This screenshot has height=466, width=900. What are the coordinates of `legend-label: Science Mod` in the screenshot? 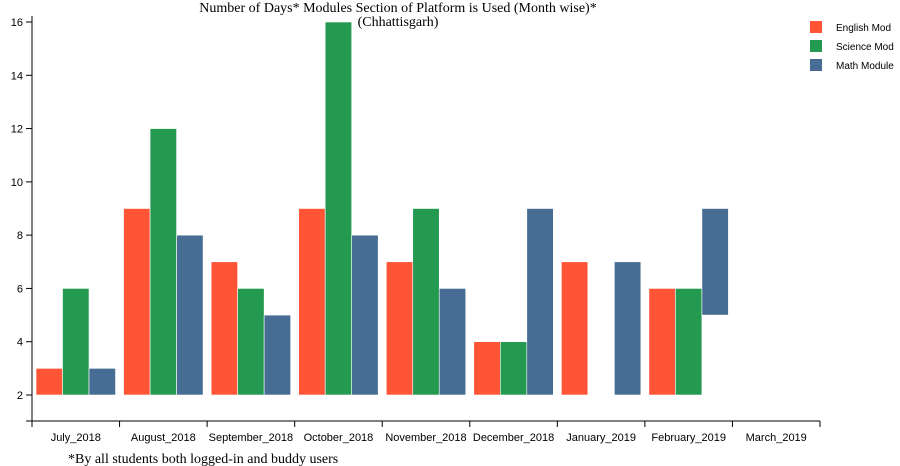 It's located at (865, 47).